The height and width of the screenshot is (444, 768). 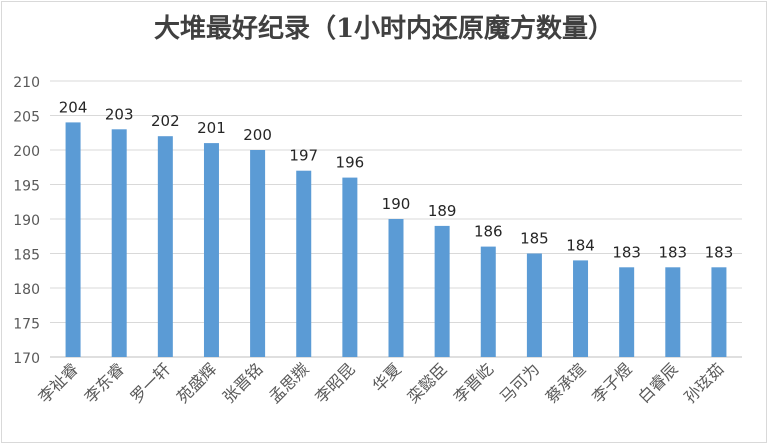 What do you see at coordinates (488, 232) in the screenshot?
I see `data-label: 186` at bounding box center [488, 232].